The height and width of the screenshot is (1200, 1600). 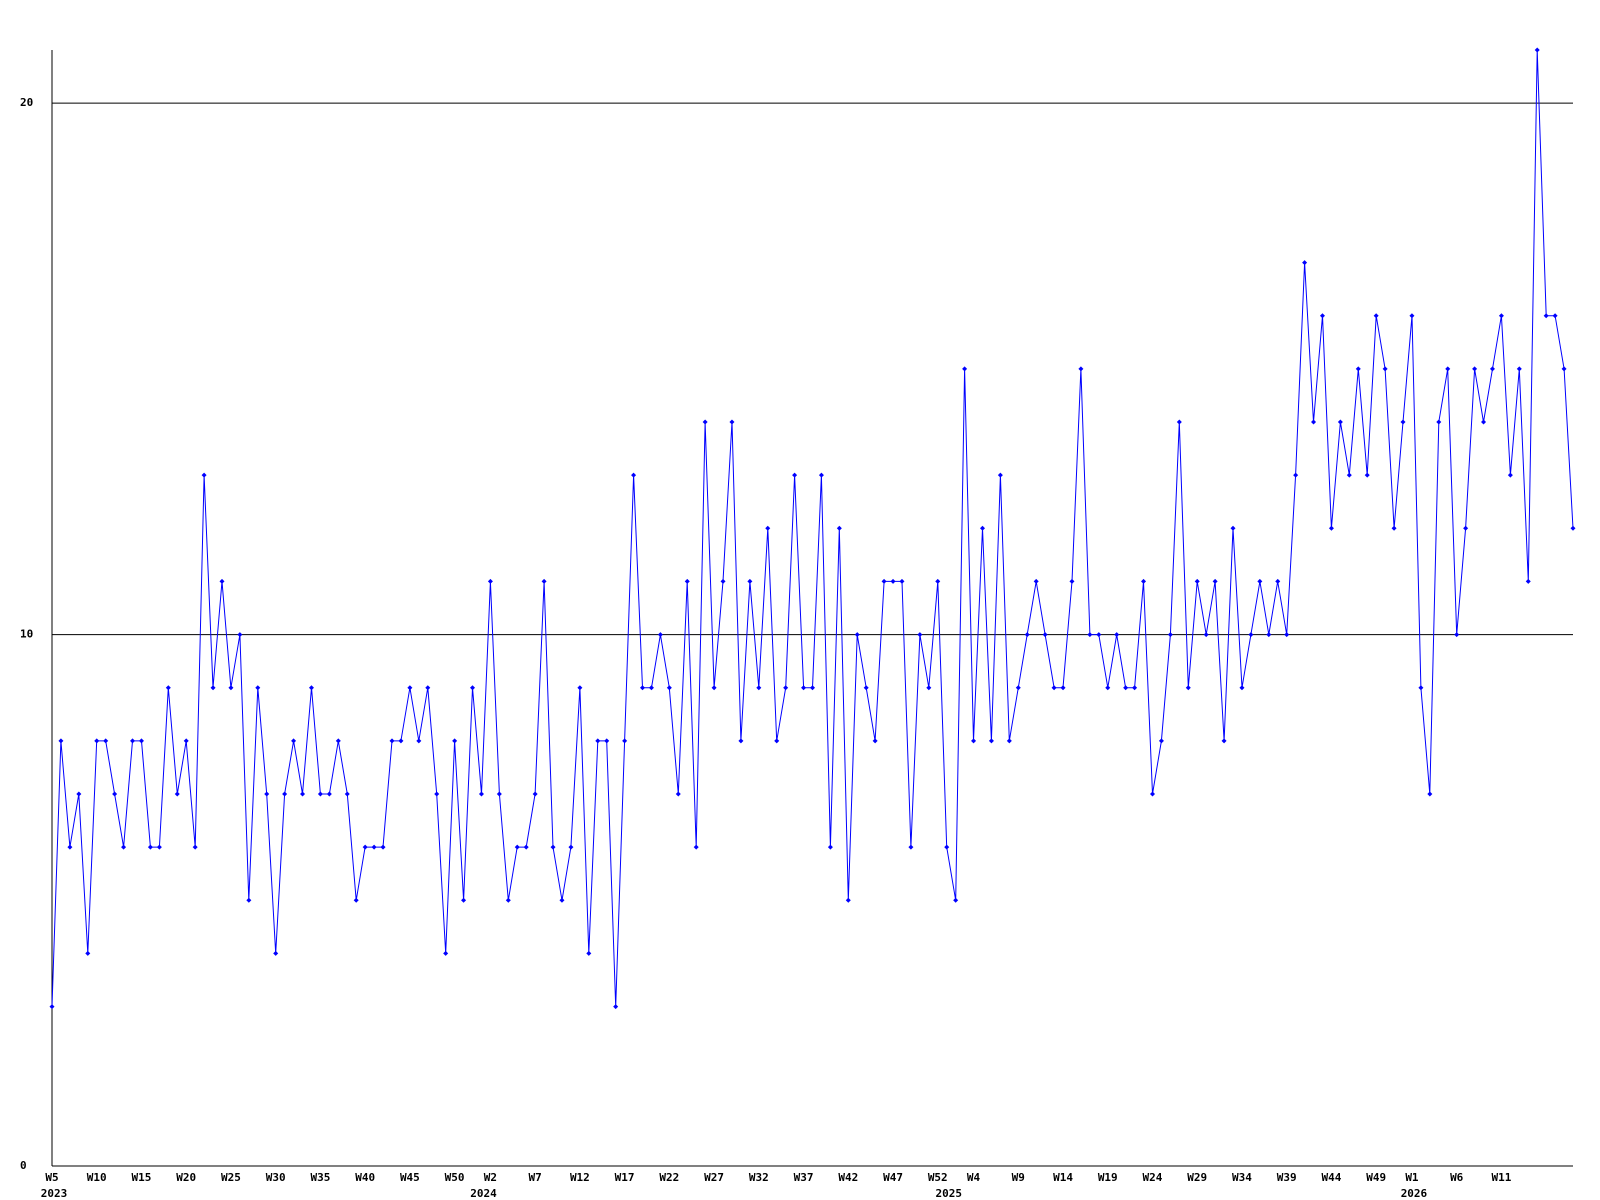 What do you see at coordinates (1242, 1177) in the screenshot?
I see `x-tick-label: W34` at bounding box center [1242, 1177].